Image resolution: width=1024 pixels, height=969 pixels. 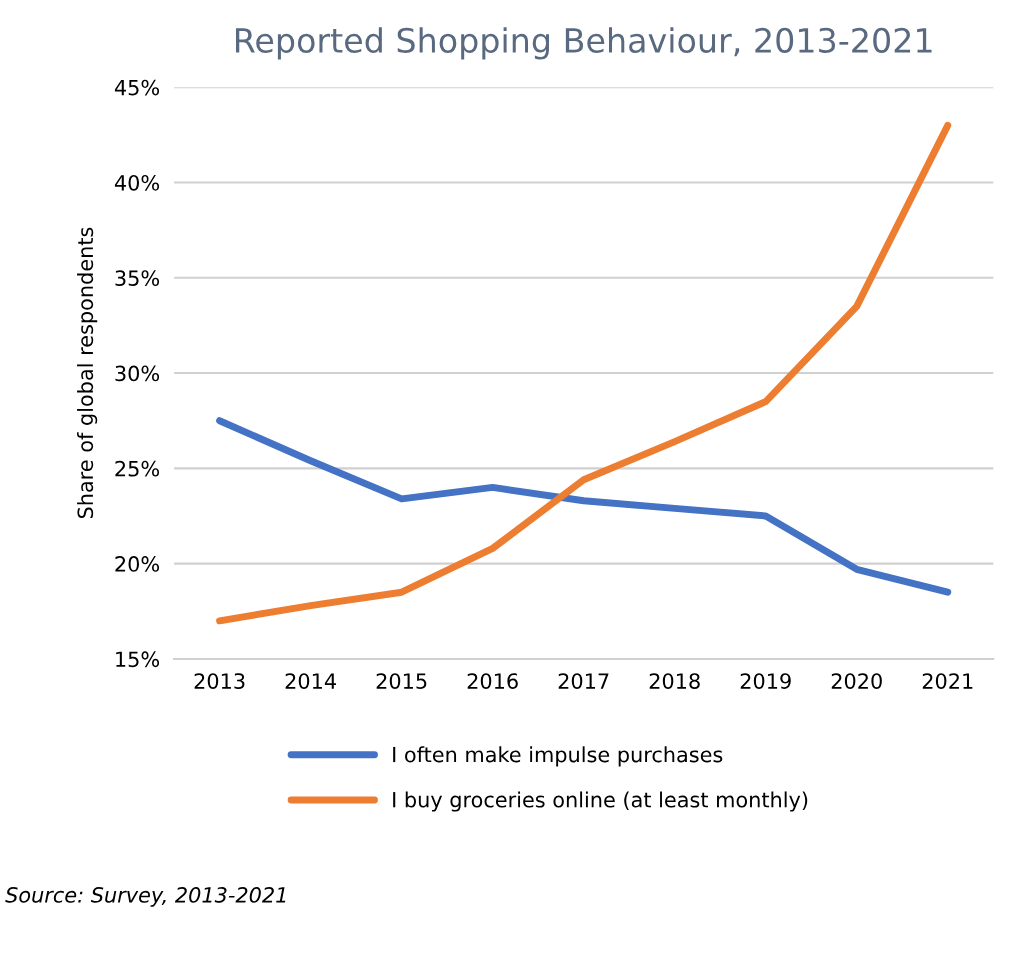 What do you see at coordinates (558, 756) in the screenshot?
I see `legend-label: I often make impulse purchases` at bounding box center [558, 756].